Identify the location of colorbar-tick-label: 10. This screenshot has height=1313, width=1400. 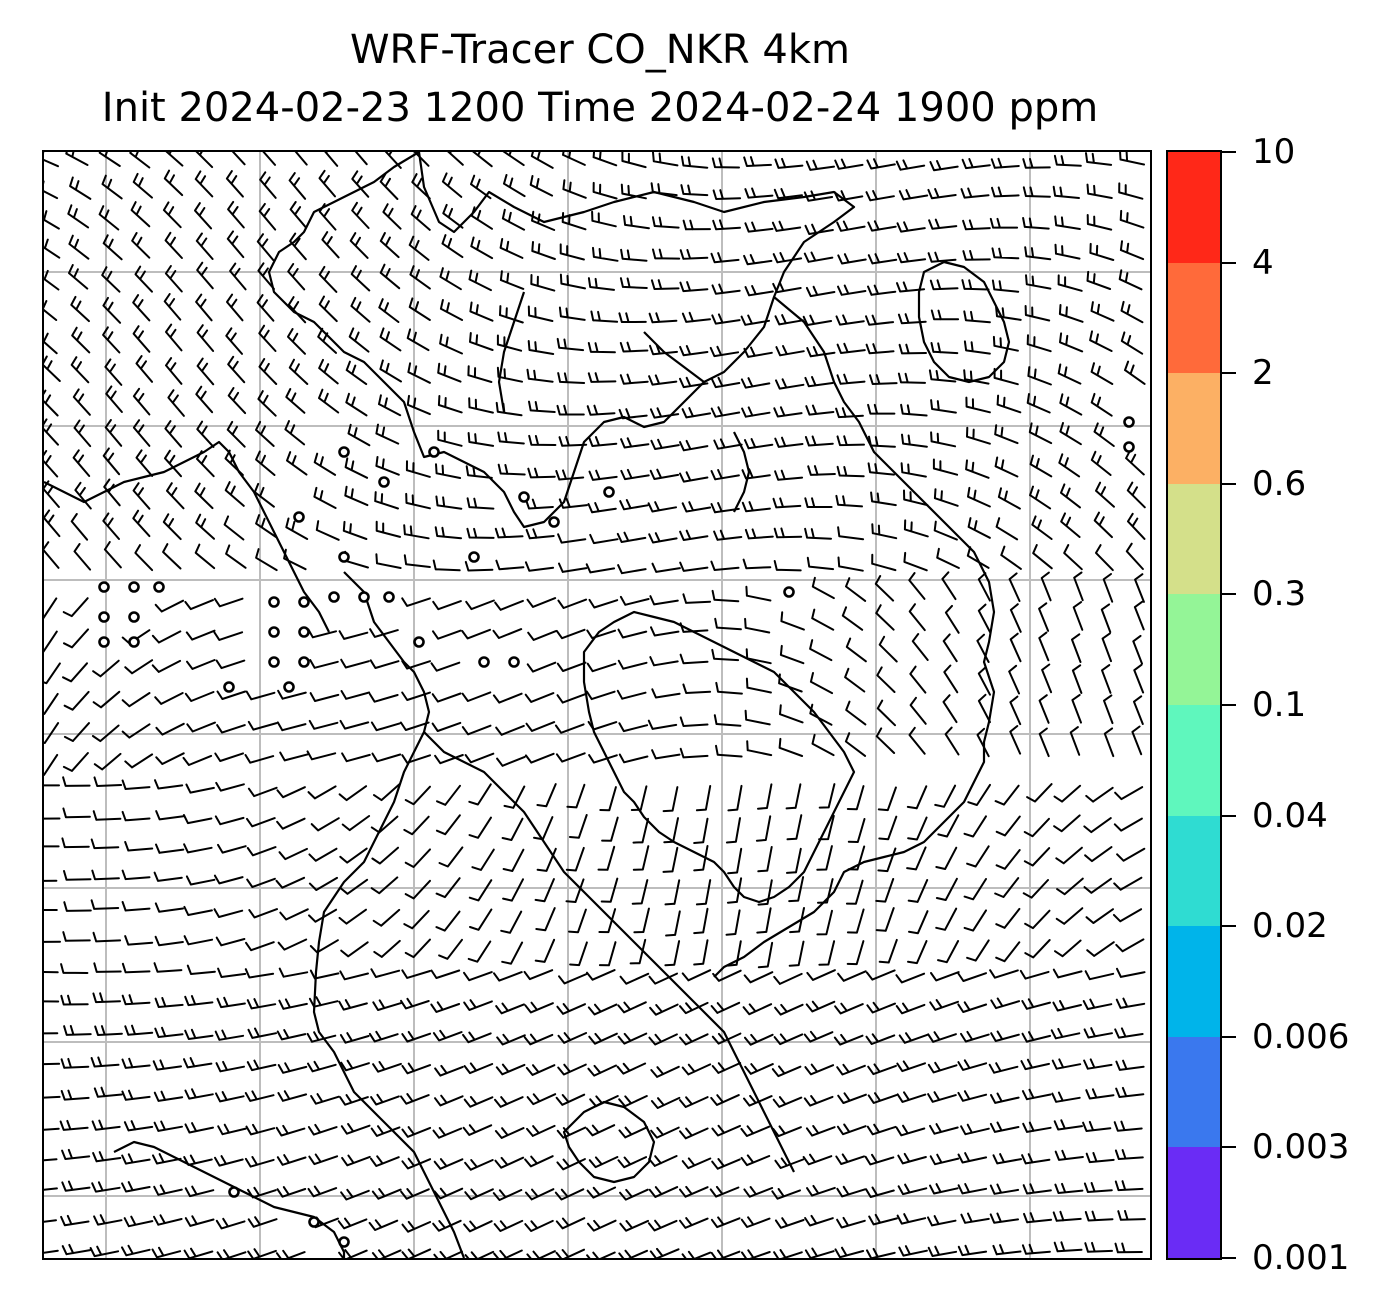
(1274, 152).